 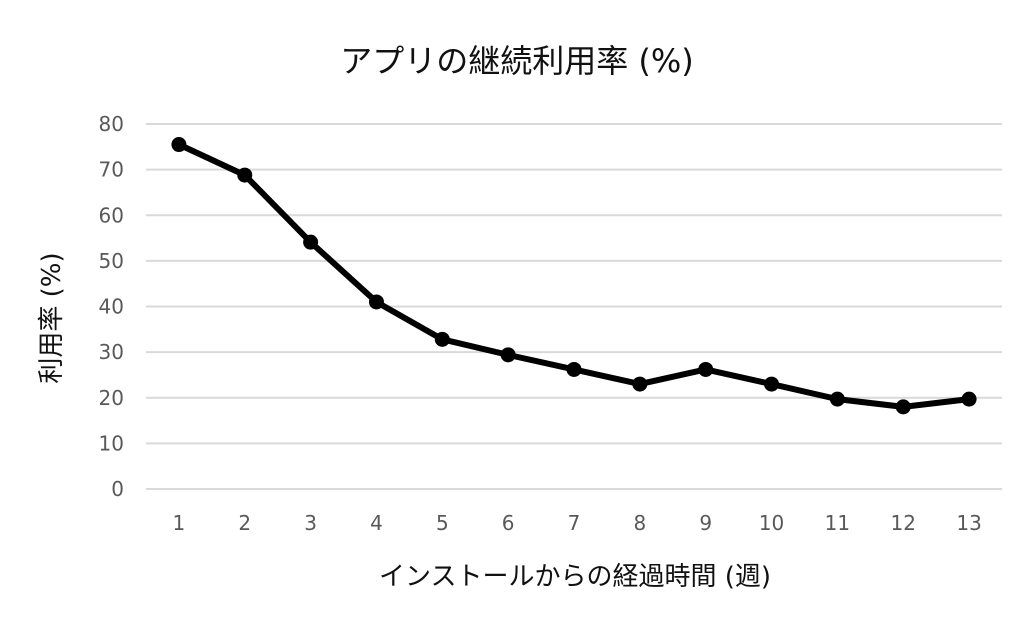 What do you see at coordinates (111, 398) in the screenshot?
I see `y-tick-label: 20` at bounding box center [111, 398].